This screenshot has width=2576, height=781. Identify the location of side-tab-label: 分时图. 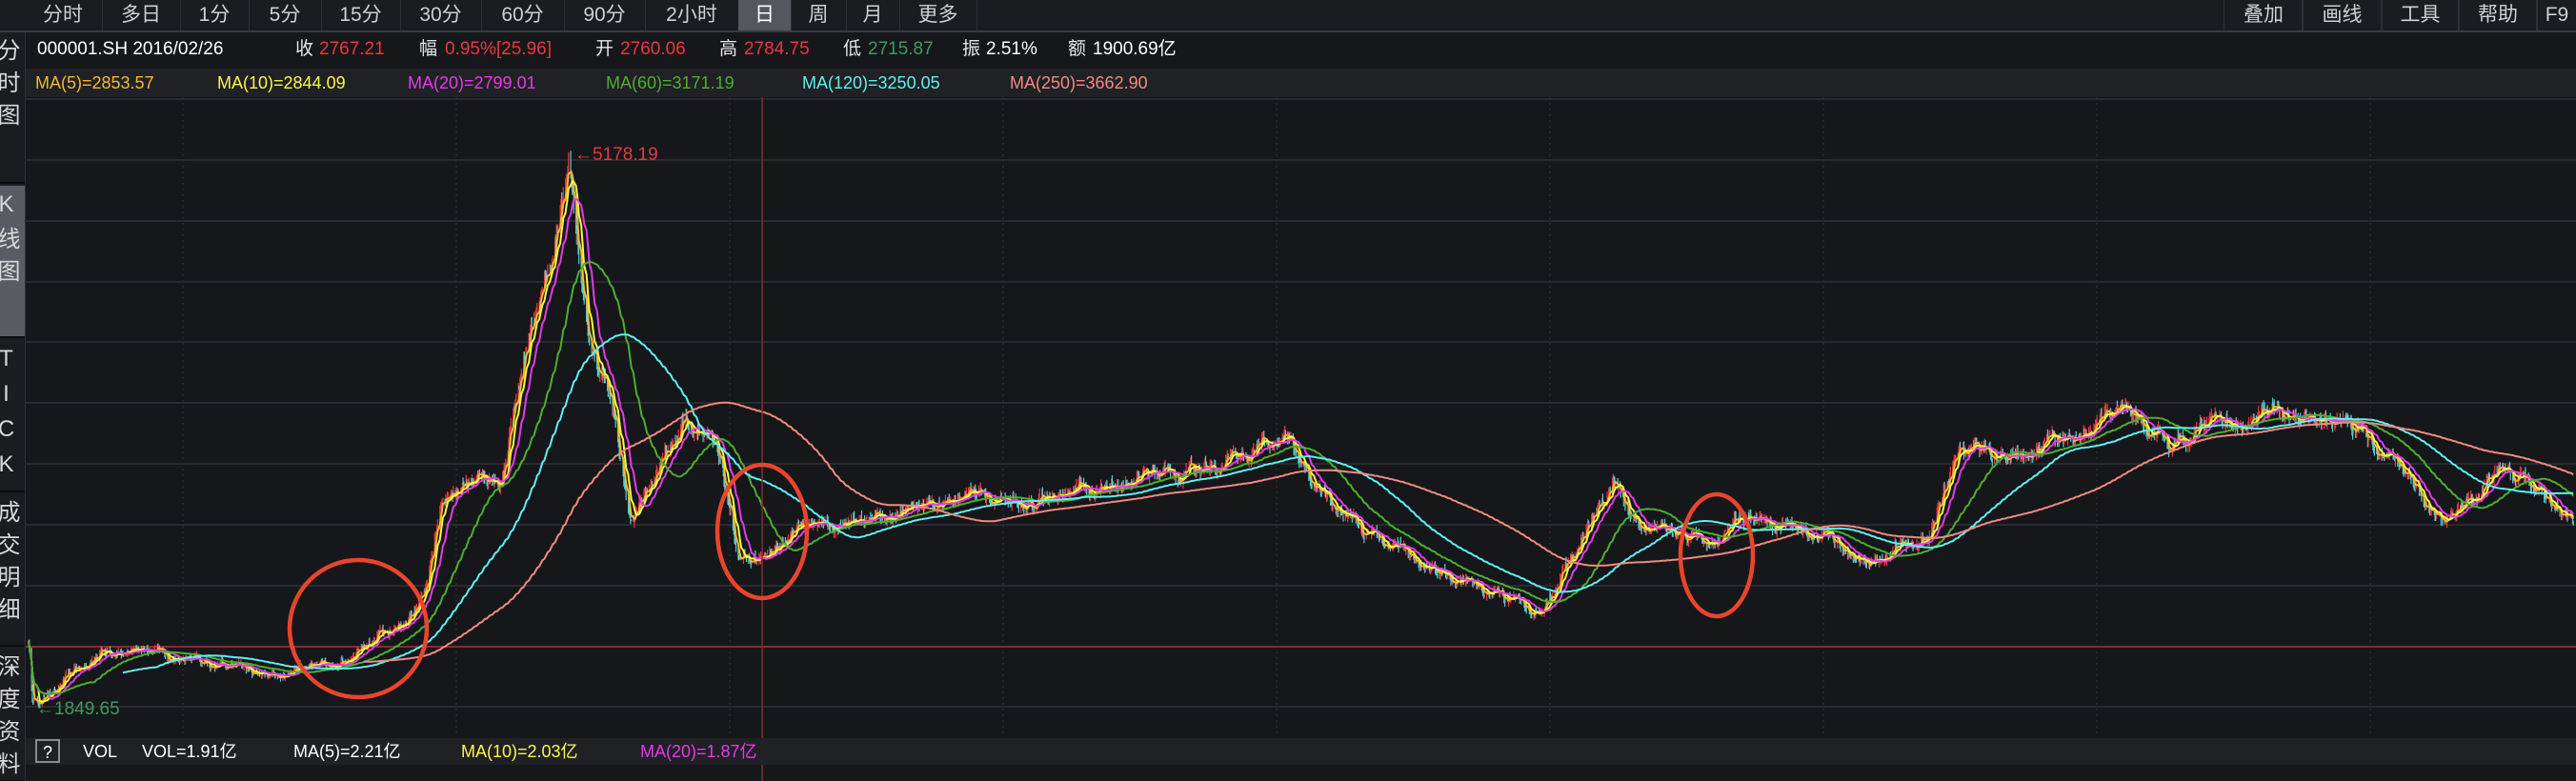
(10, 86).